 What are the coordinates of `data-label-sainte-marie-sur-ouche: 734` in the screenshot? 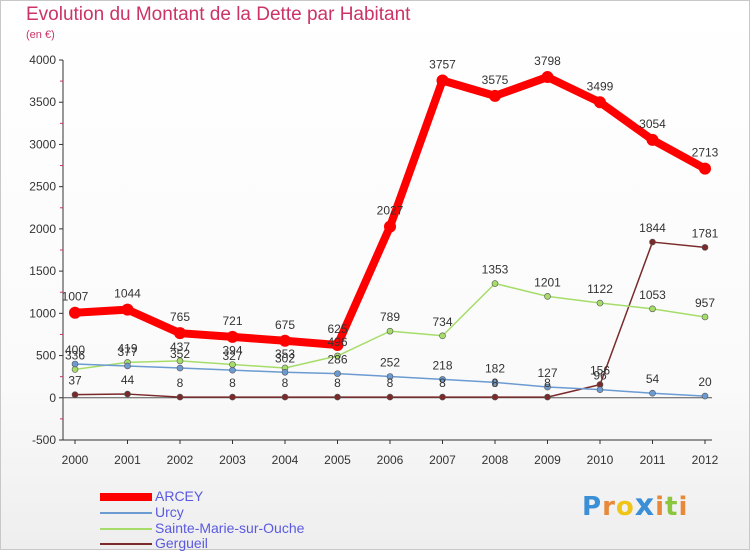 It's located at (442, 322).